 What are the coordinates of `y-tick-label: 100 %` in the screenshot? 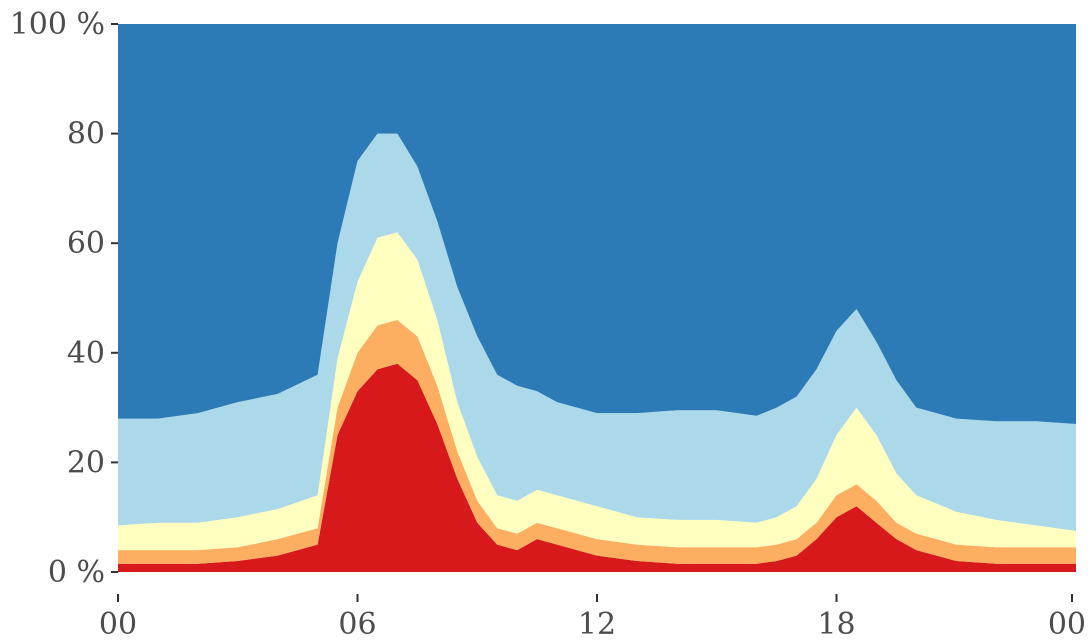 It's located at (57, 24).